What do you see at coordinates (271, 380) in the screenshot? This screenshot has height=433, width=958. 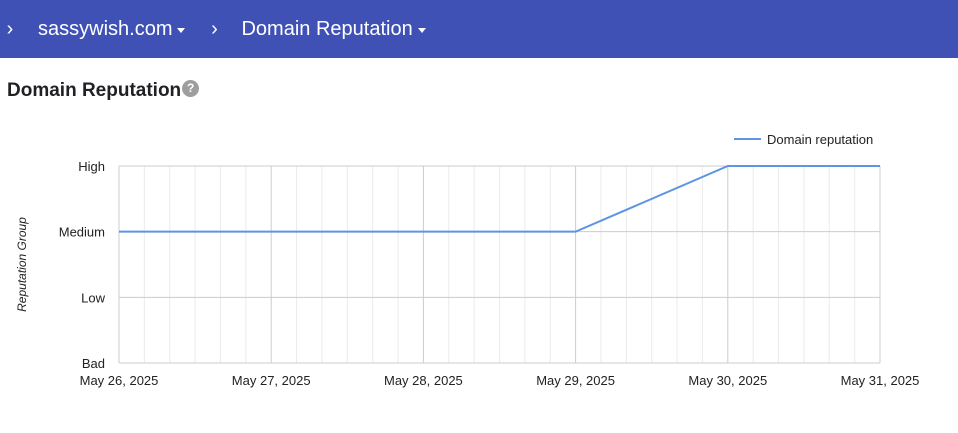 I see `x-tick-label: May 27, 2025` at bounding box center [271, 380].